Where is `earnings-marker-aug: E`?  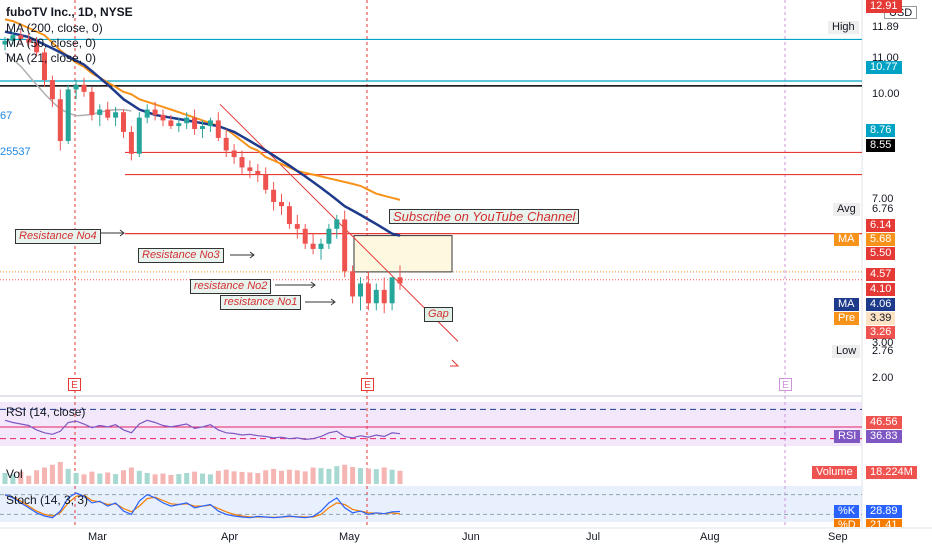 earnings-marker-aug: E is located at coordinates (785, 384).